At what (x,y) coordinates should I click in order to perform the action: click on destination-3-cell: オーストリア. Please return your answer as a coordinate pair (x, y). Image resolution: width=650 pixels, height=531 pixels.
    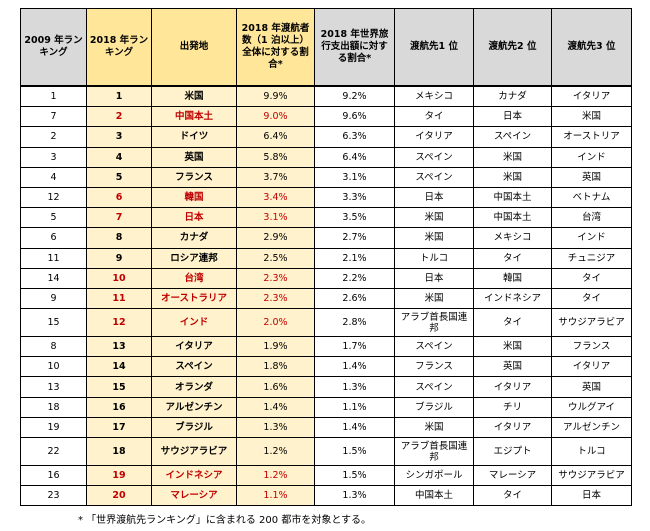
    Looking at the image, I should click on (591, 137).